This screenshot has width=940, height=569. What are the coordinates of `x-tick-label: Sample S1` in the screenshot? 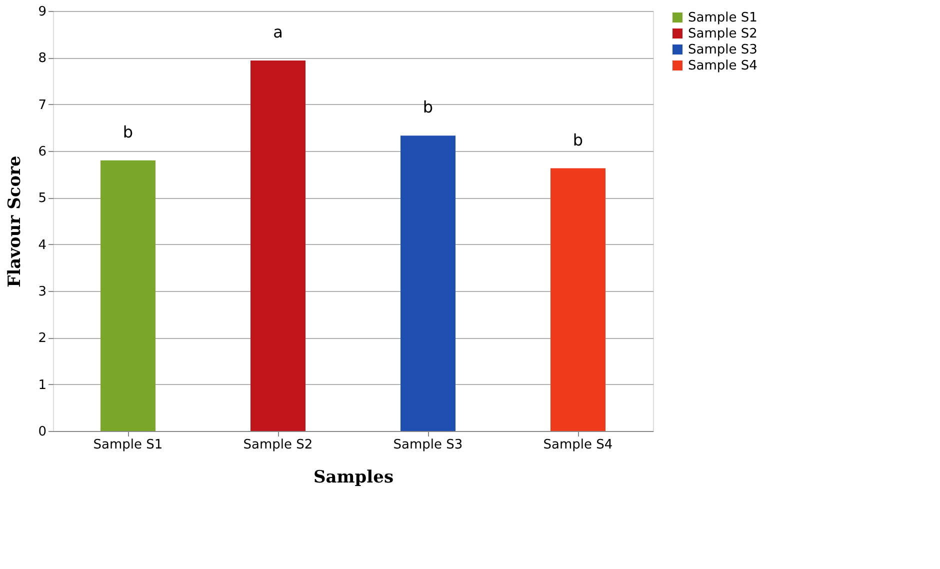 It's located at (128, 445).